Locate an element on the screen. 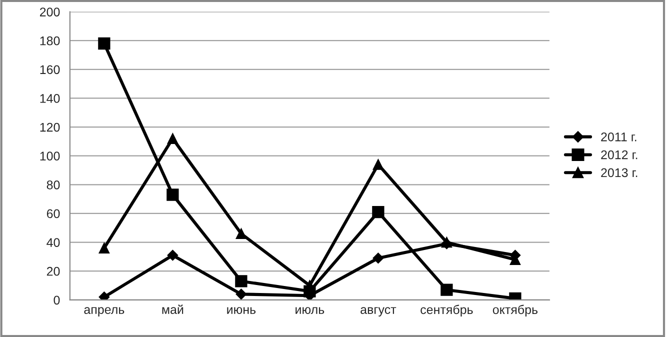  x-tick-label: сентябрь is located at coordinates (446, 310).